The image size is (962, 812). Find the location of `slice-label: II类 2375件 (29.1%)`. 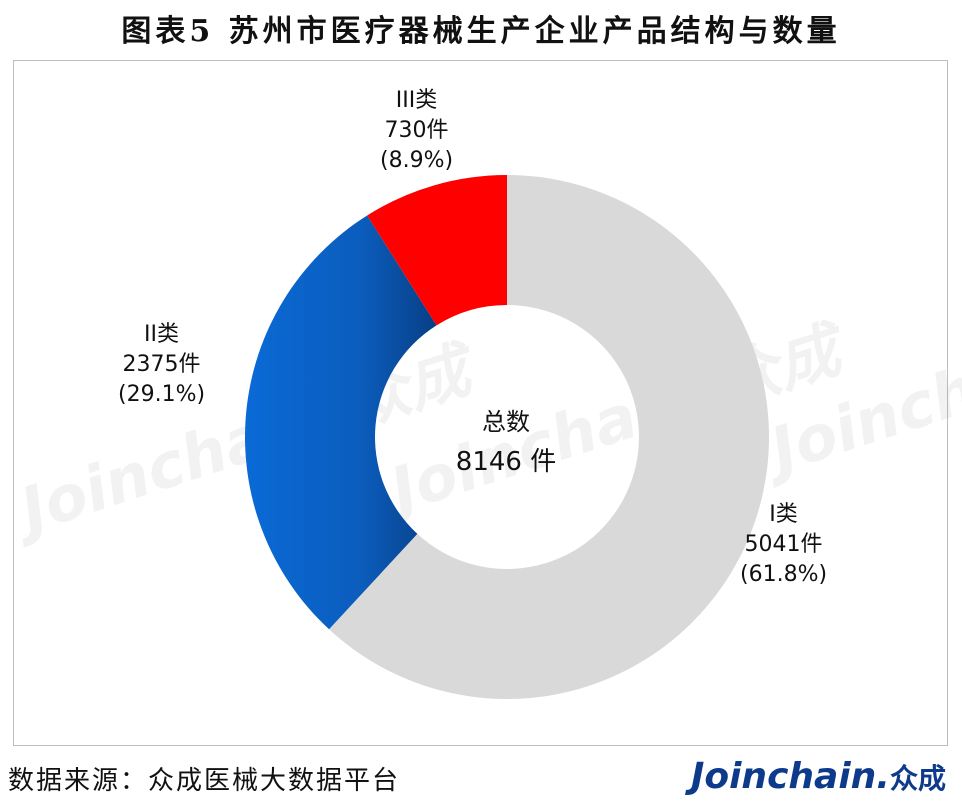

slice-label: II类 2375件 (29.1%) is located at coordinates (161, 365).